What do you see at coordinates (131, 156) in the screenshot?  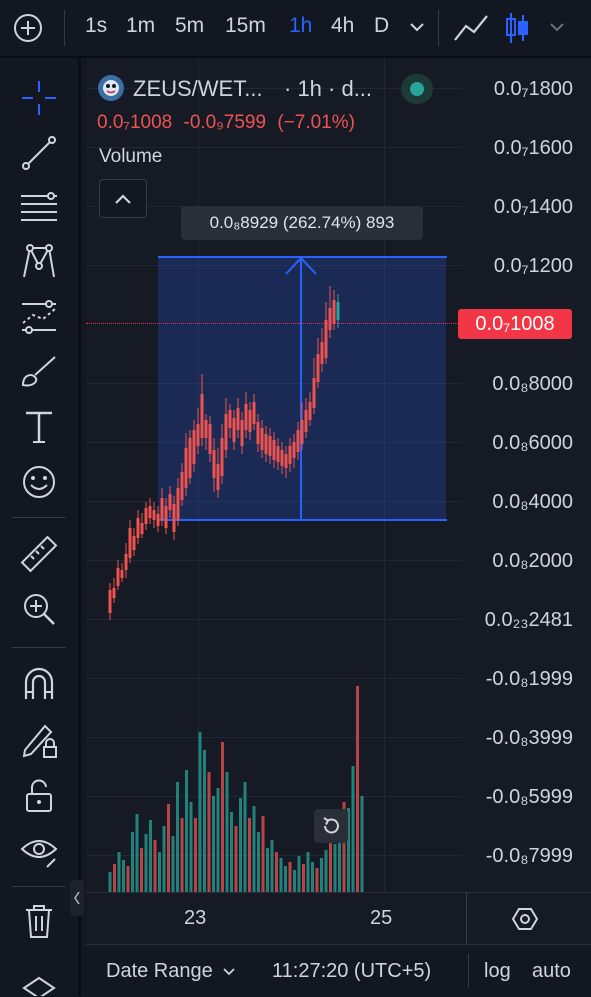 I see `volume-legend: Volume` at bounding box center [131, 156].